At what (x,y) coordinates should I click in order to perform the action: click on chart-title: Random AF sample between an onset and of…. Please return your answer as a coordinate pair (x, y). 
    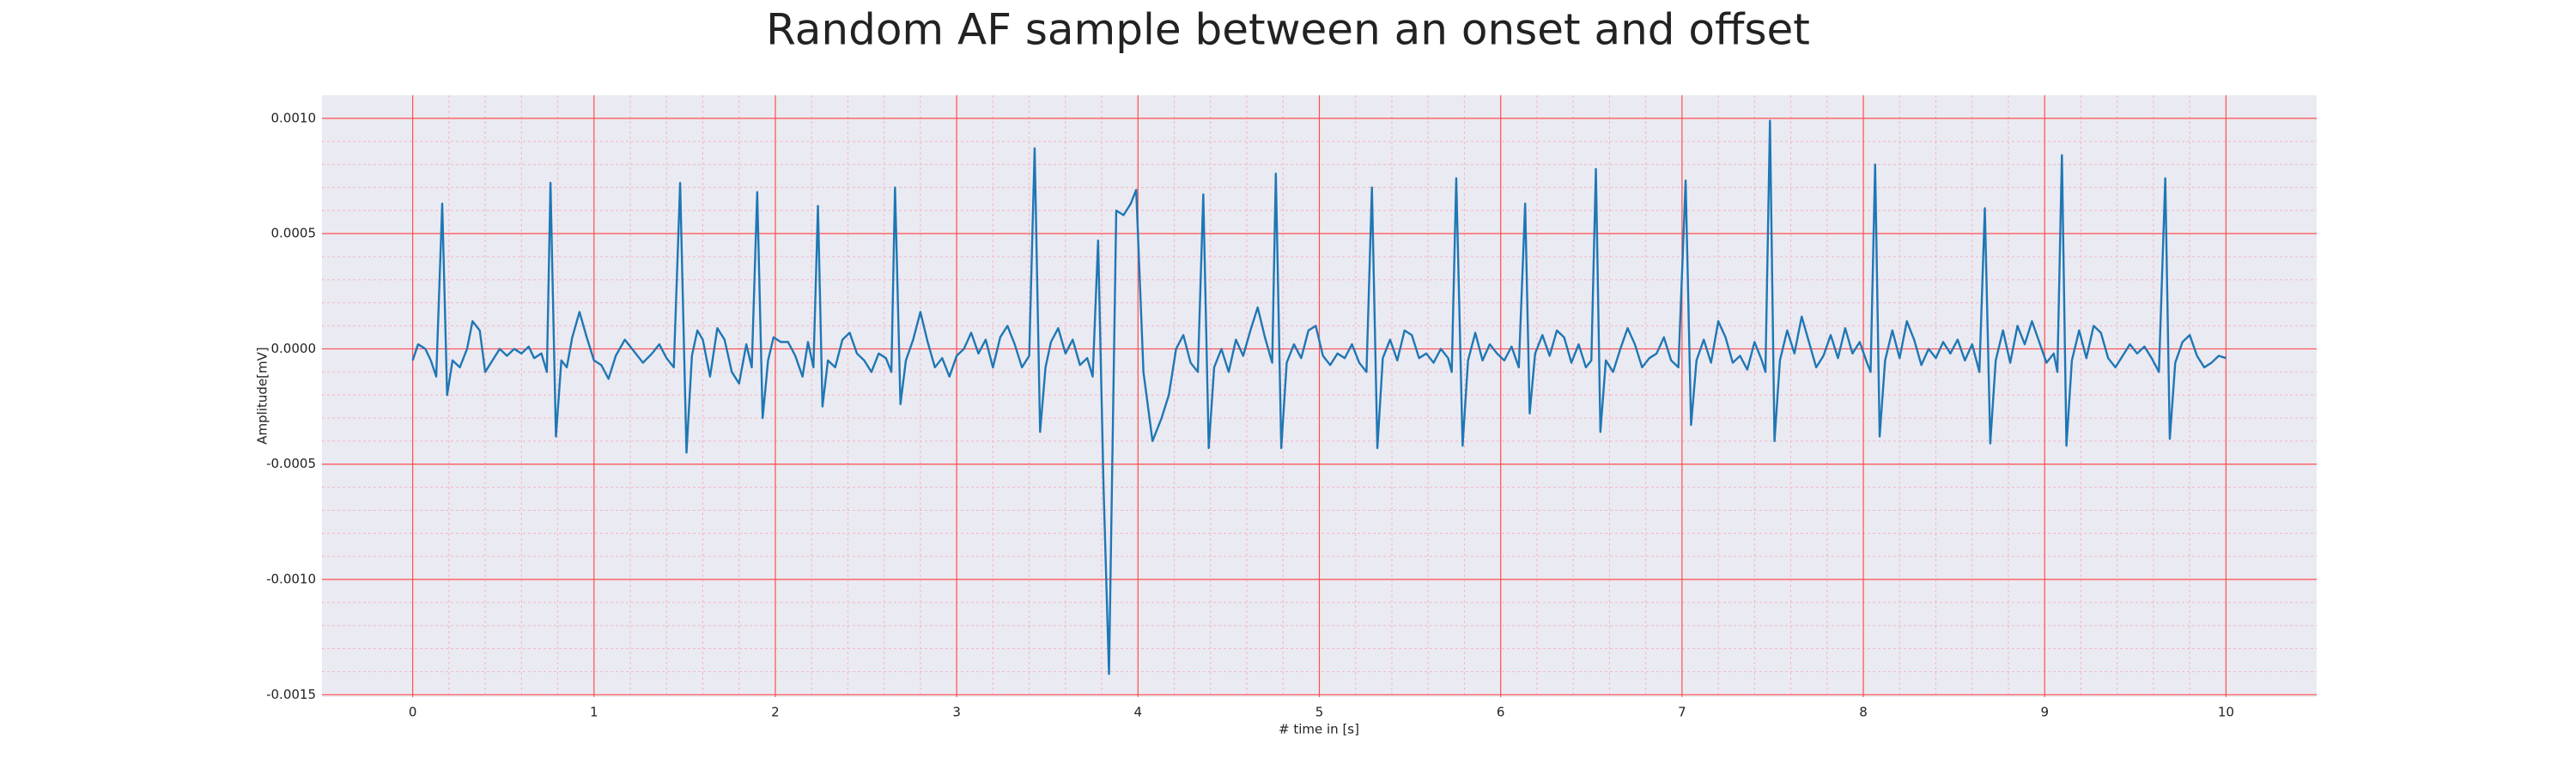
    Looking at the image, I should click on (1288, 30).